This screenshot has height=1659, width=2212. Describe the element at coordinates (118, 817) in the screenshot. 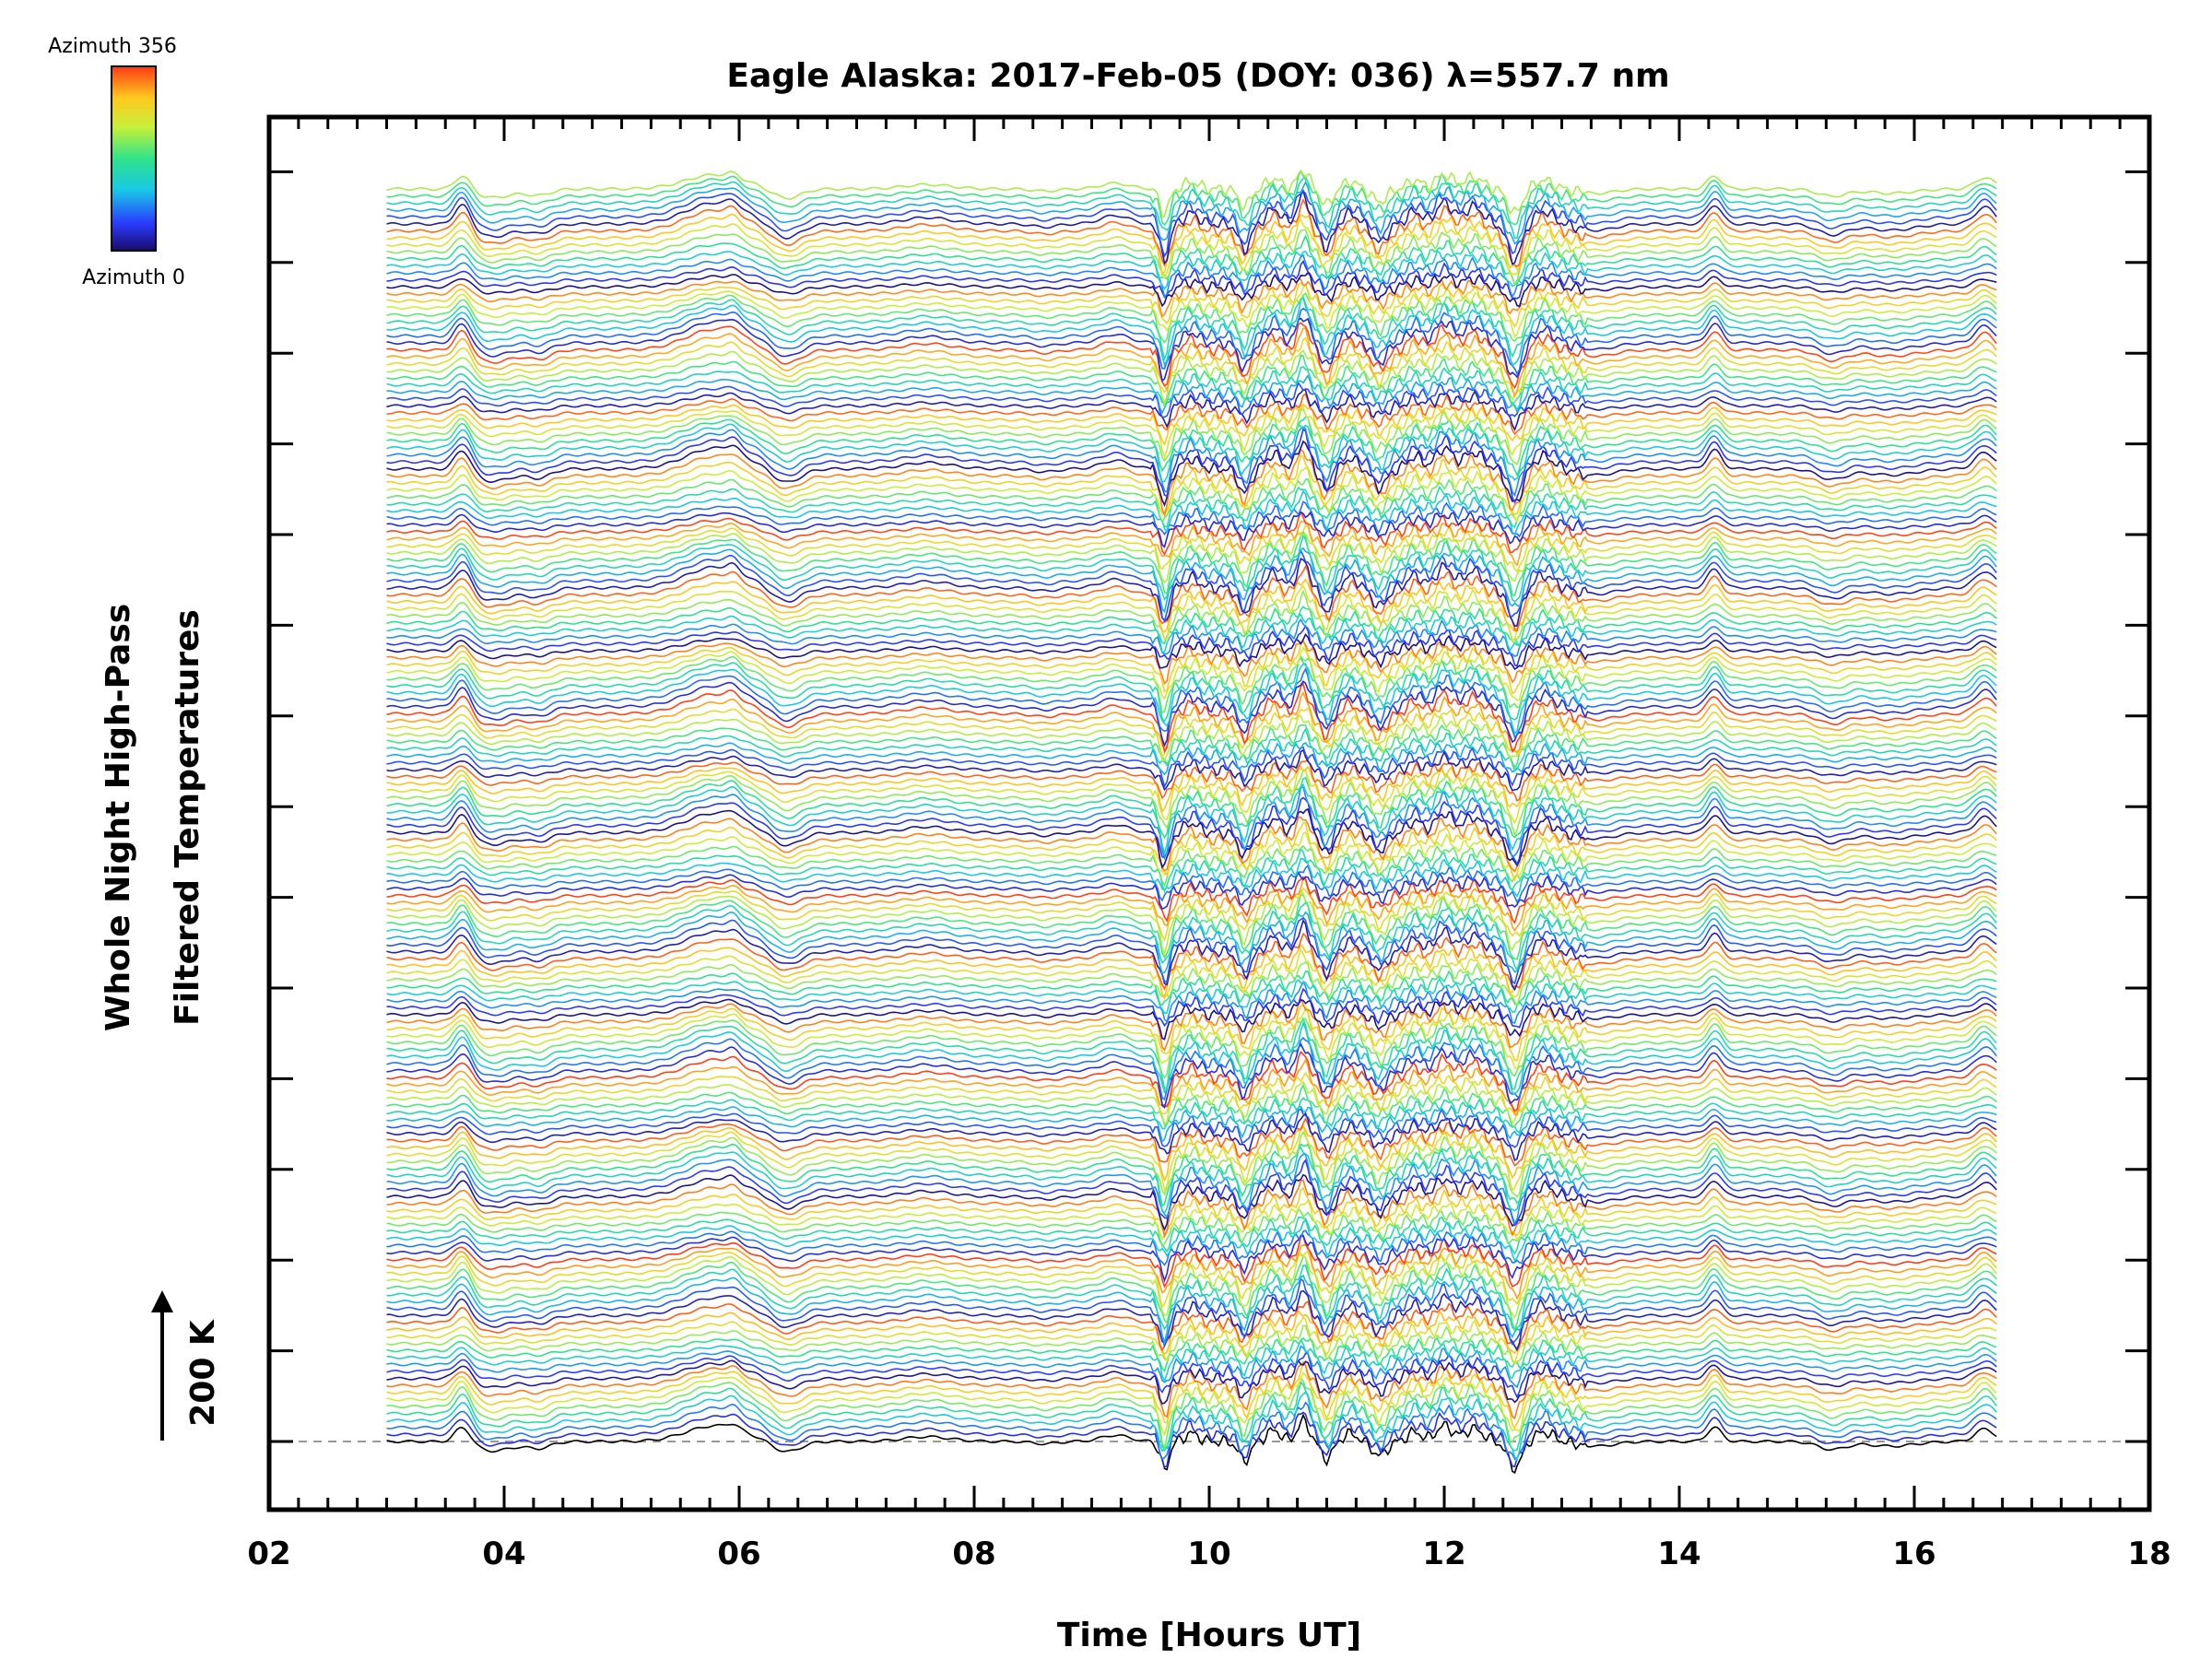

I see `y-axis-label-line1: Whole Night High-Pass` at that location.